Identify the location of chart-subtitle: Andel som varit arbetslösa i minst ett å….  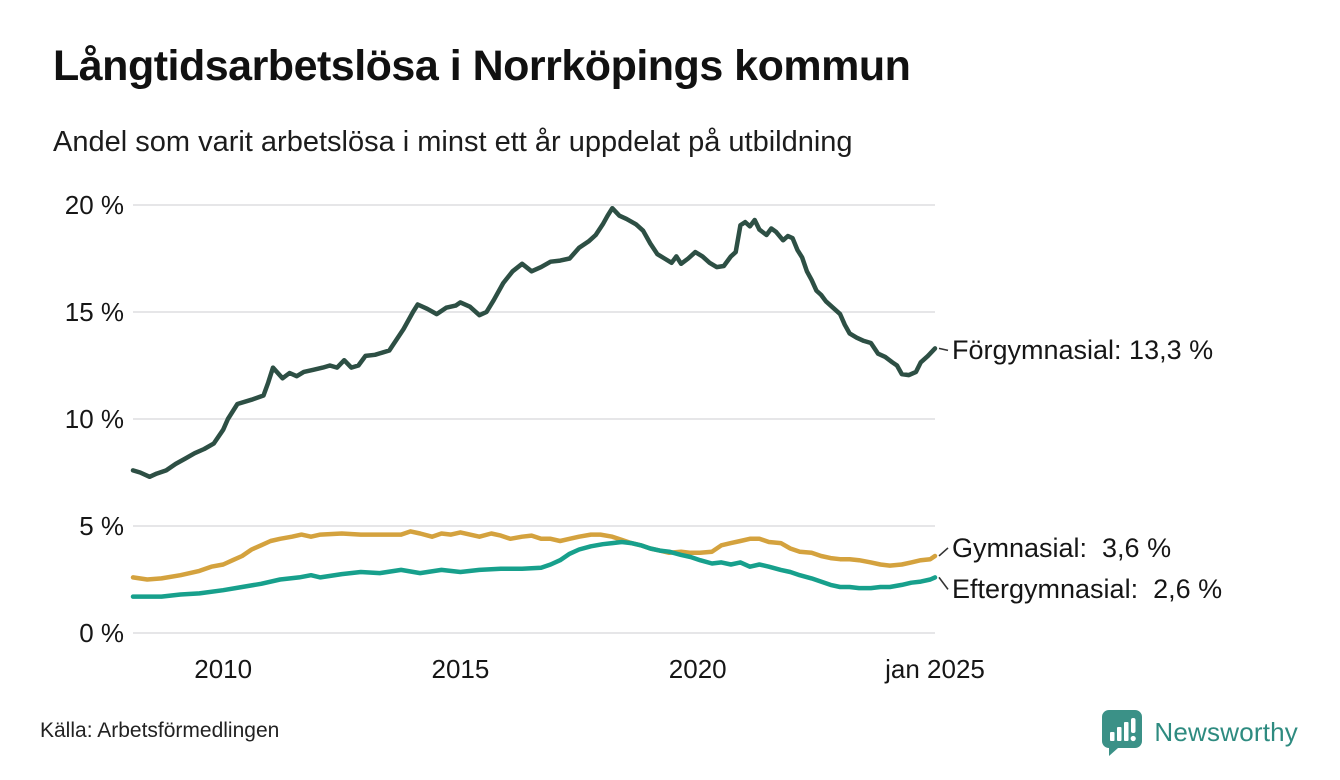
(453, 142).